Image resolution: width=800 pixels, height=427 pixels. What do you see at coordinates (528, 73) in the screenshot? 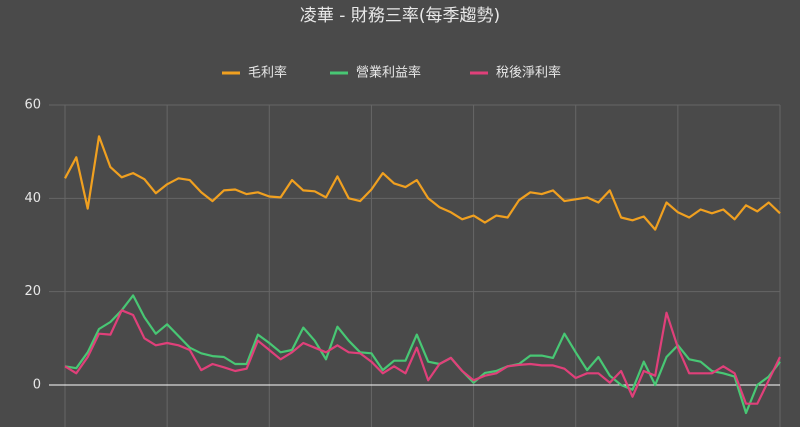
I see `legend-label: 稅後淨利率` at bounding box center [528, 73].